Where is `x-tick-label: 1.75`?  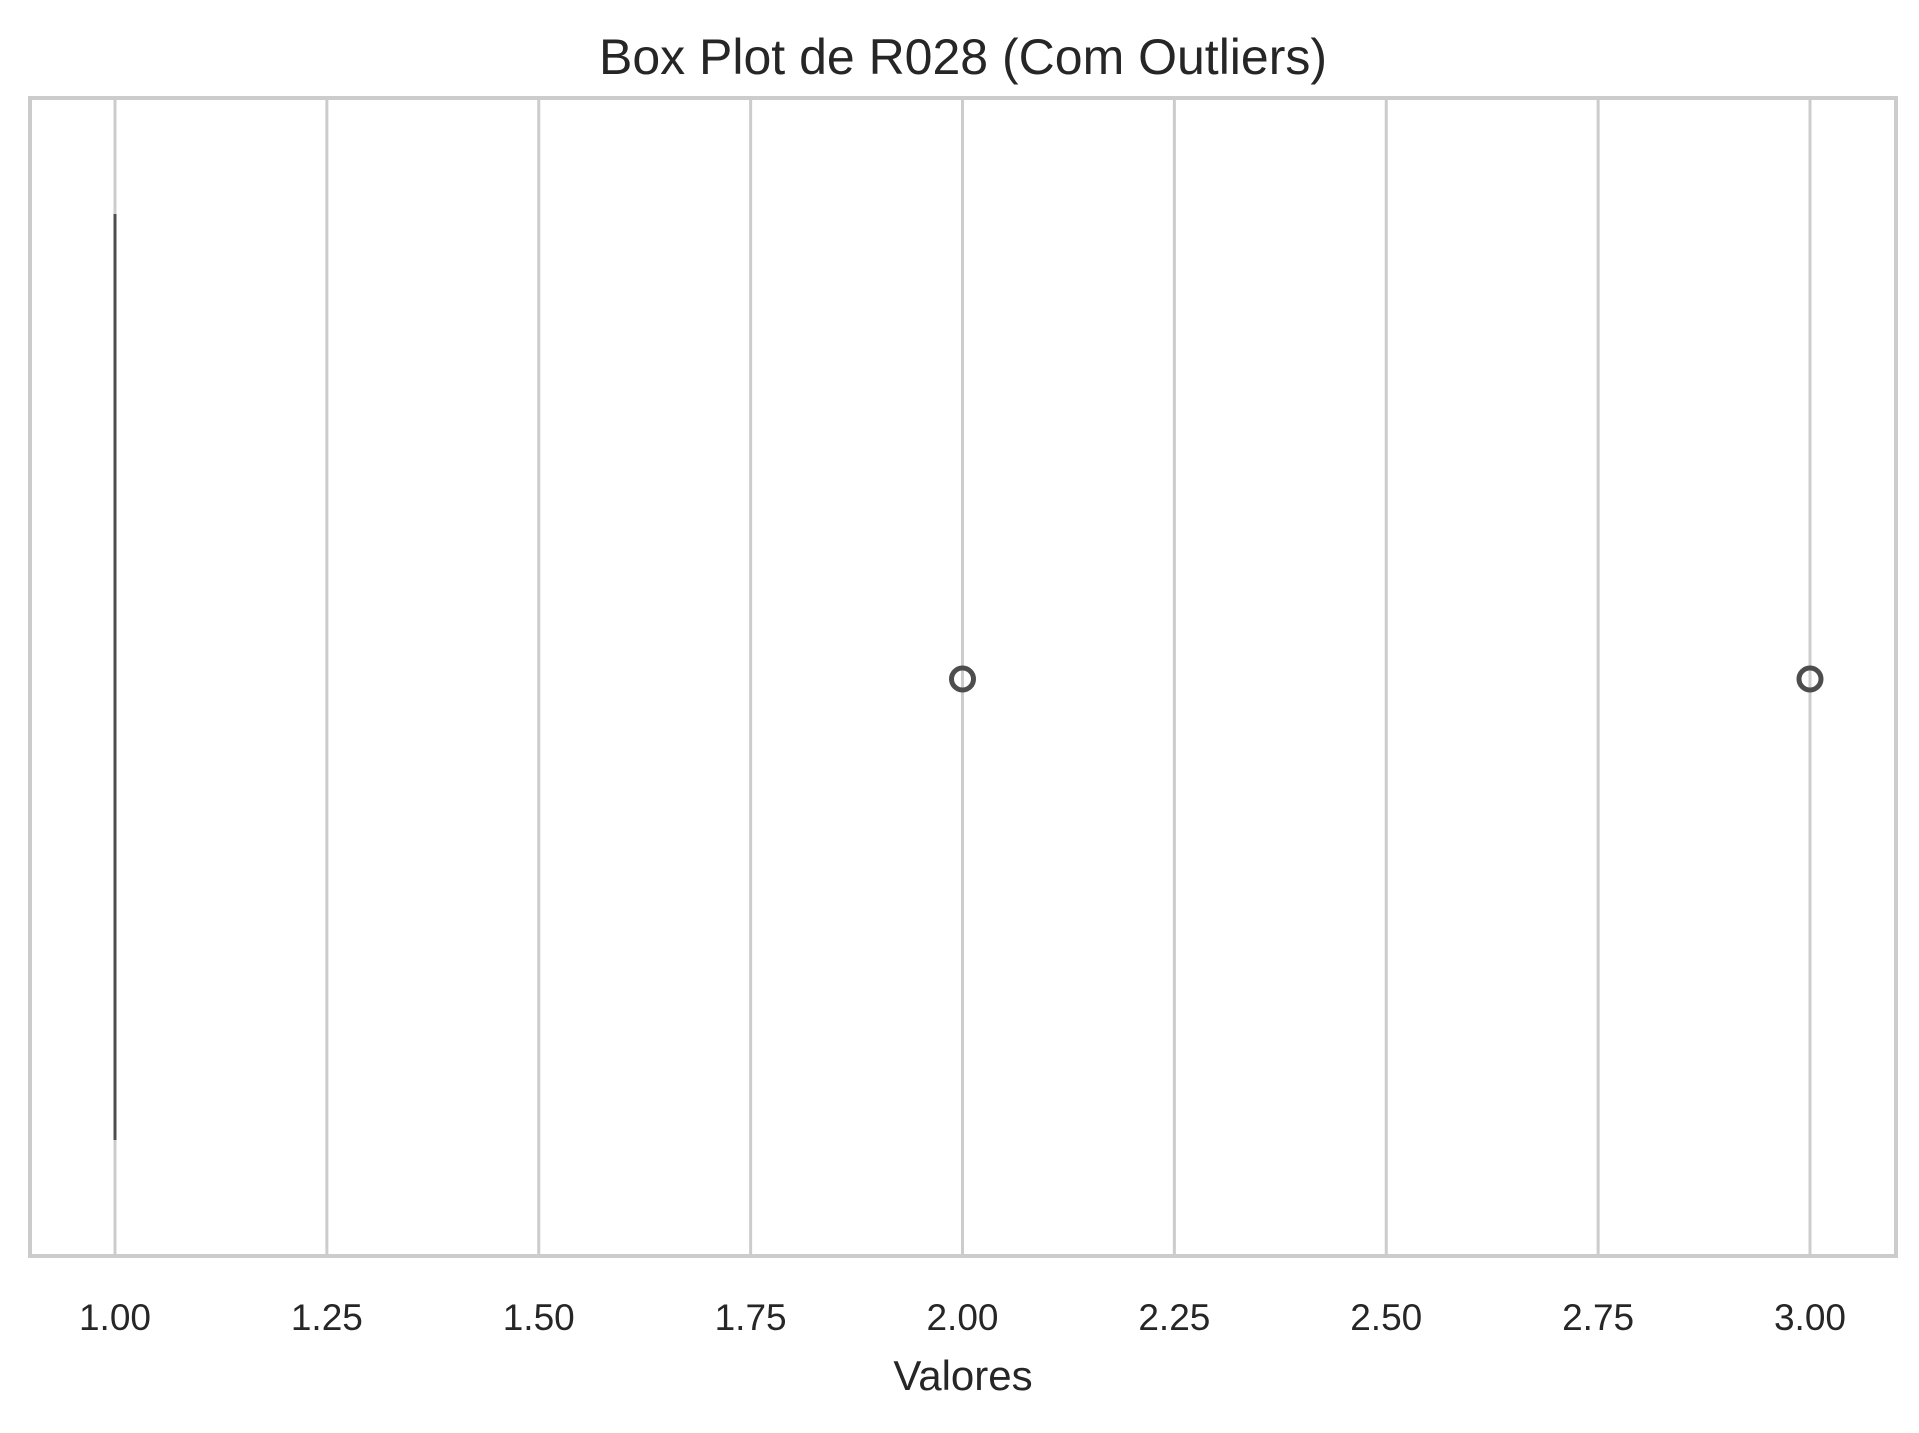
x-tick-label: 1.75 is located at coordinates (751, 1317).